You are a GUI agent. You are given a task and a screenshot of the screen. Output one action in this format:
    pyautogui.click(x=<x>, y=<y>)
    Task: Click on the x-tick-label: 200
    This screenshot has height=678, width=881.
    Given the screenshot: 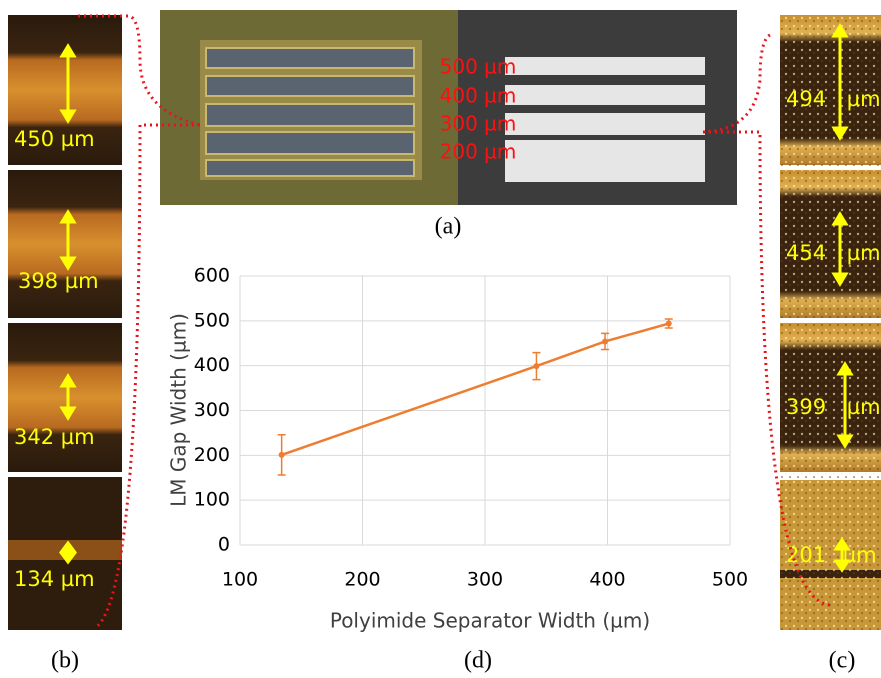 What is the action you would take?
    pyautogui.click(x=362, y=580)
    